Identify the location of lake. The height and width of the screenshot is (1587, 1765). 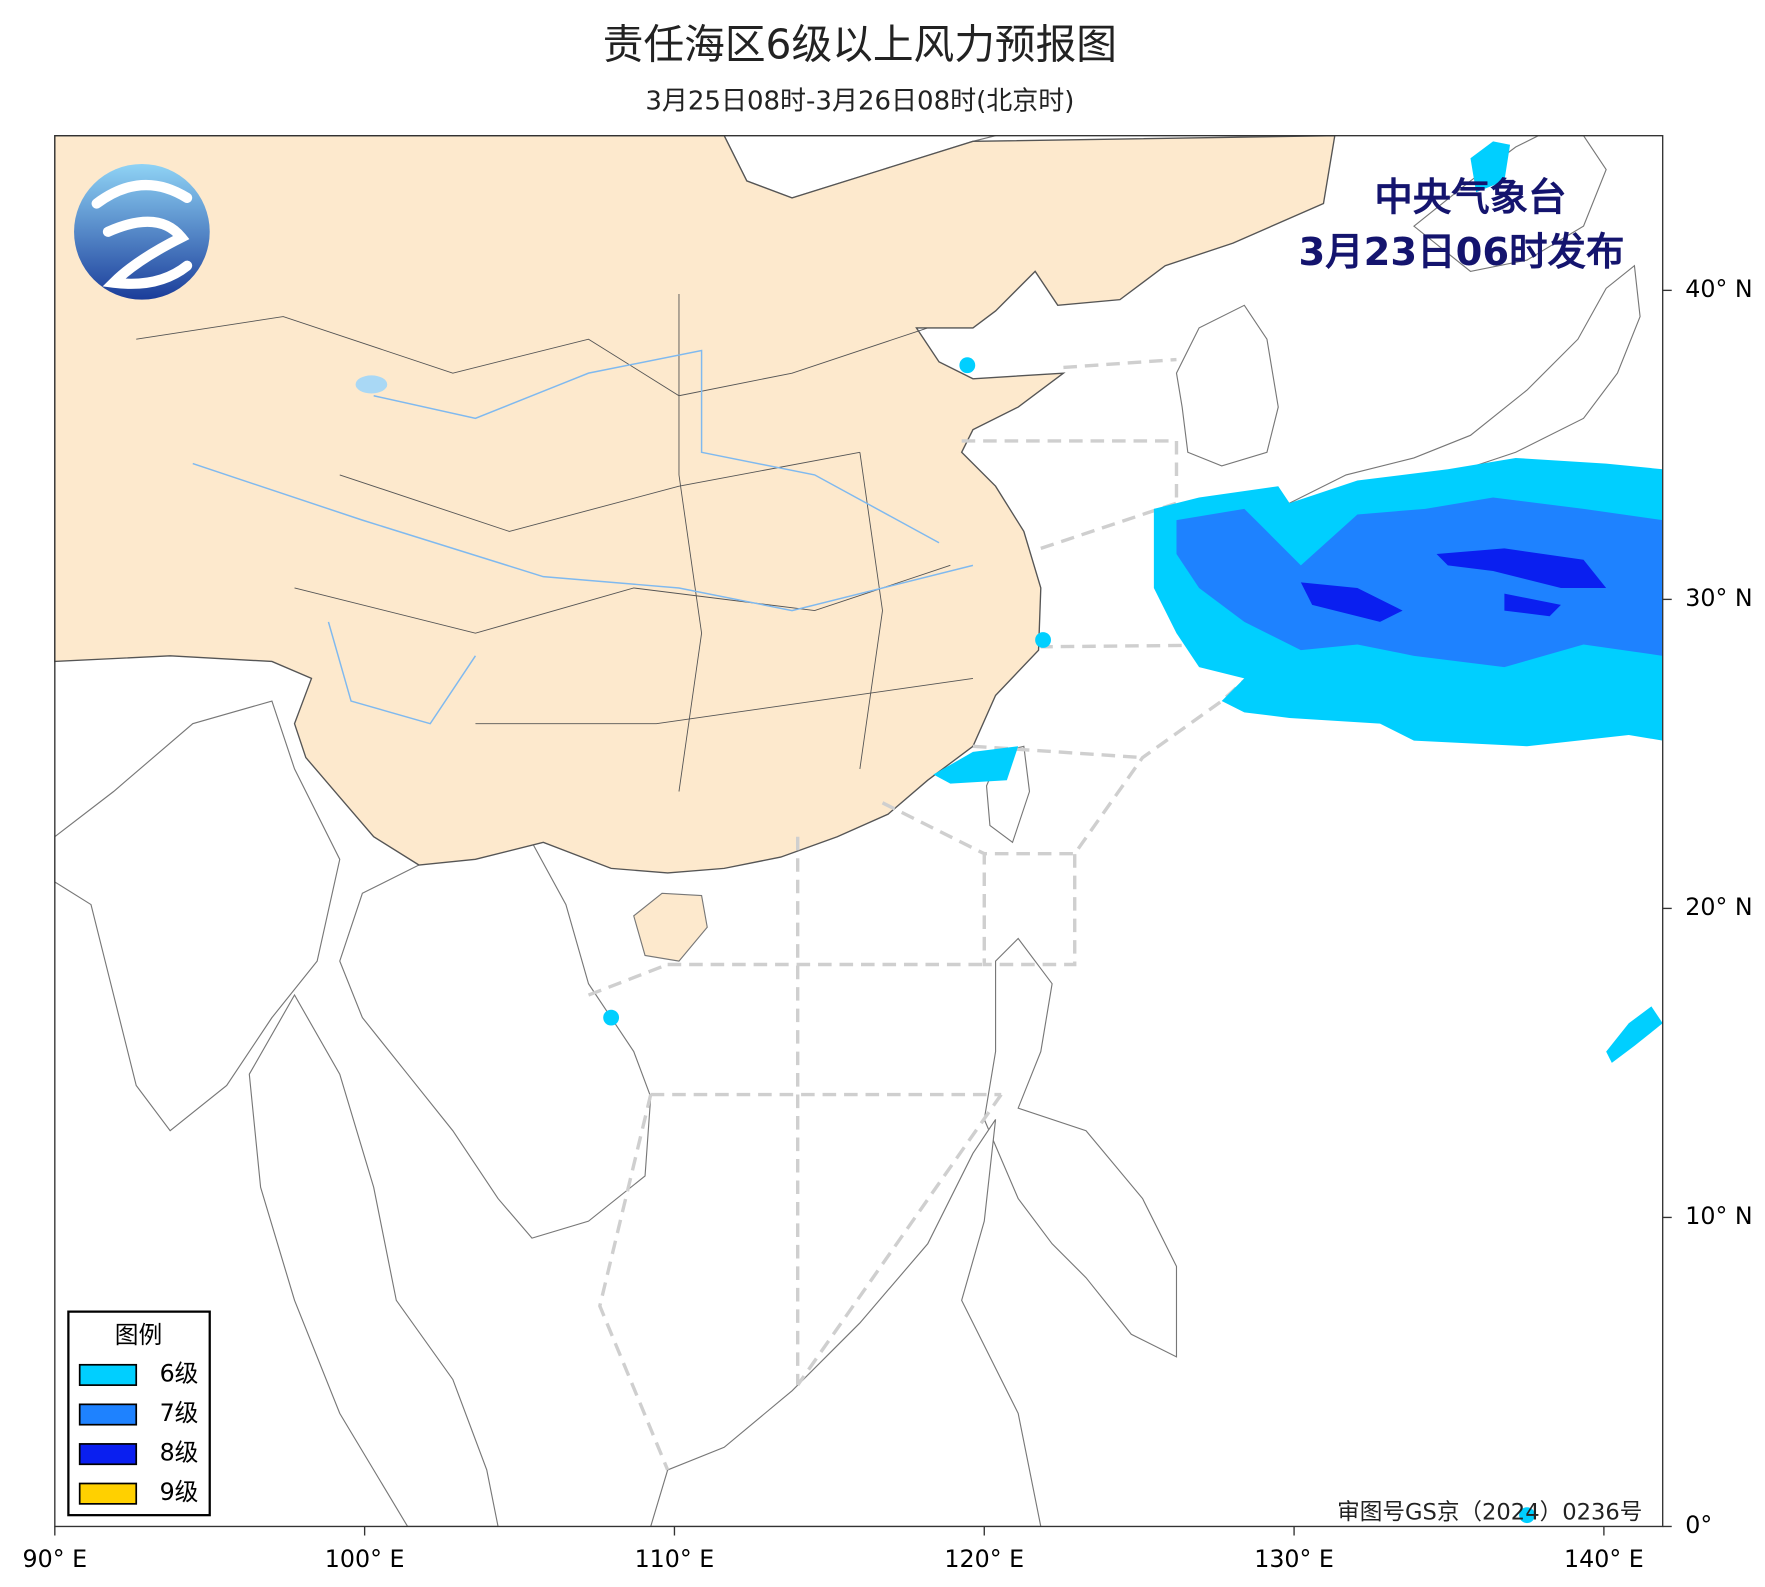
(371, 384).